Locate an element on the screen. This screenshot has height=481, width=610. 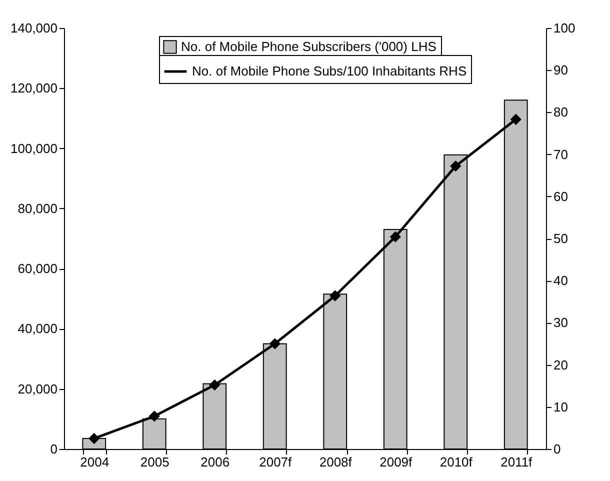
y2-tick-label: 60 is located at coordinates (561, 196).